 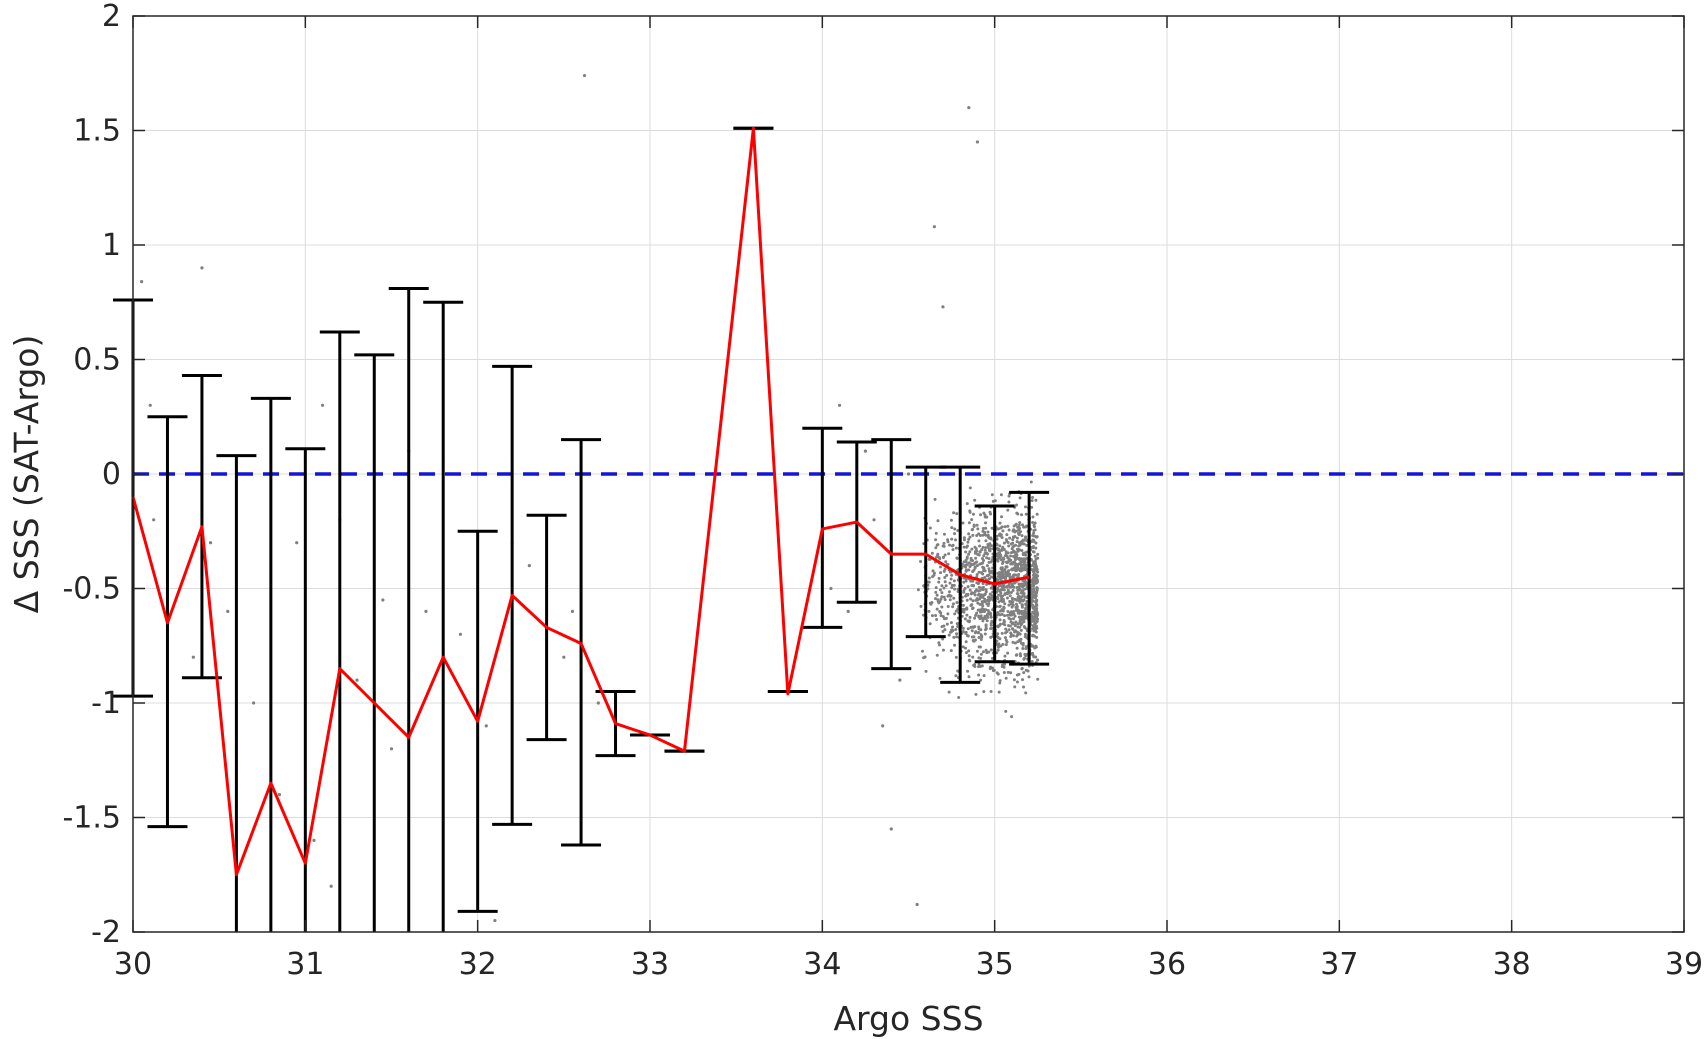 What do you see at coordinates (97, 360) in the screenshot?
I see `y-tick-label: 0.5` at bounding box center [97, 360].